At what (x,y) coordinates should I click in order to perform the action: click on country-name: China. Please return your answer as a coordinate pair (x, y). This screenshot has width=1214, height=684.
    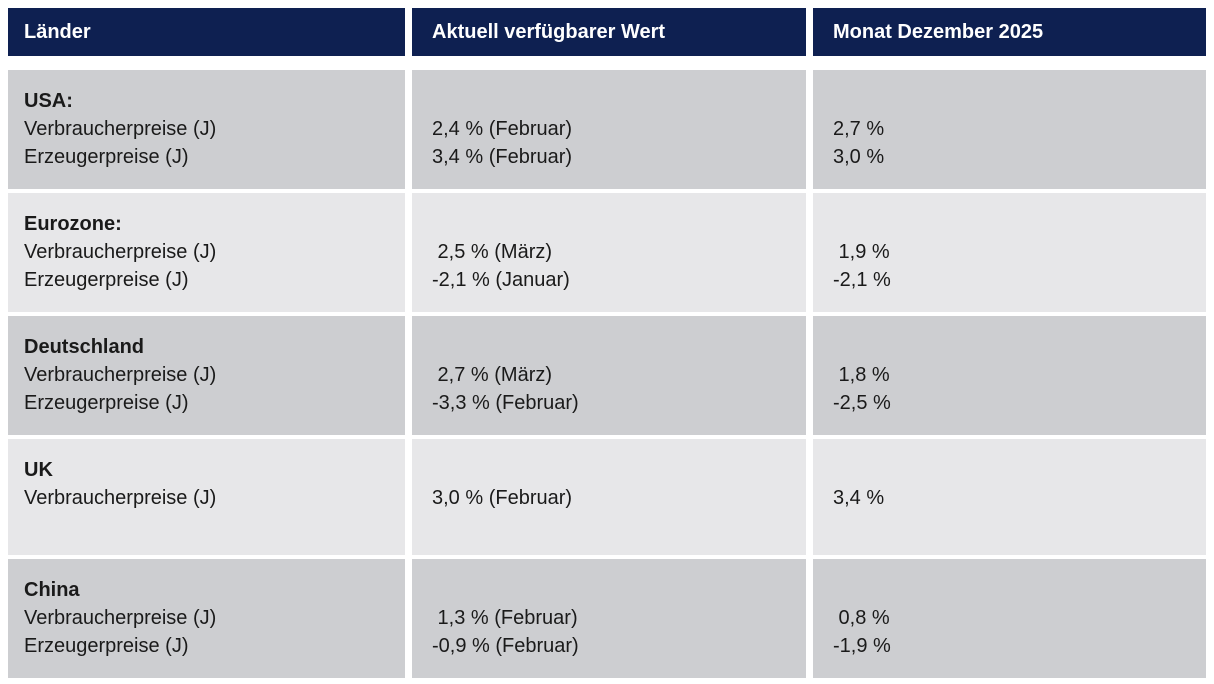
    Looking at the image, I should click on (52, 590).